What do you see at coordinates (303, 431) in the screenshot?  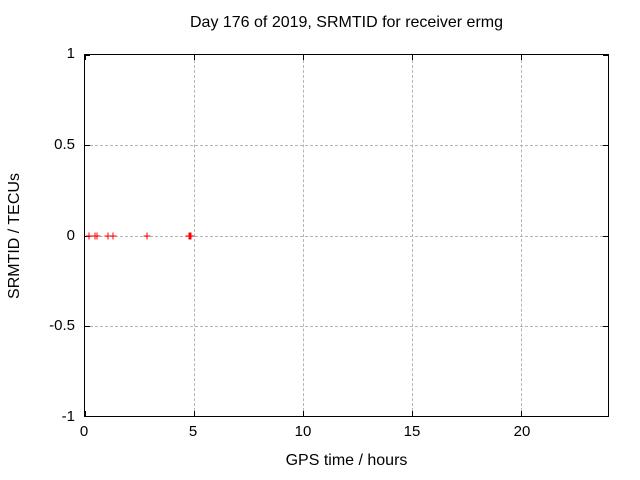 I see `x-tick-label: 10` at bounding box center [303, 431].